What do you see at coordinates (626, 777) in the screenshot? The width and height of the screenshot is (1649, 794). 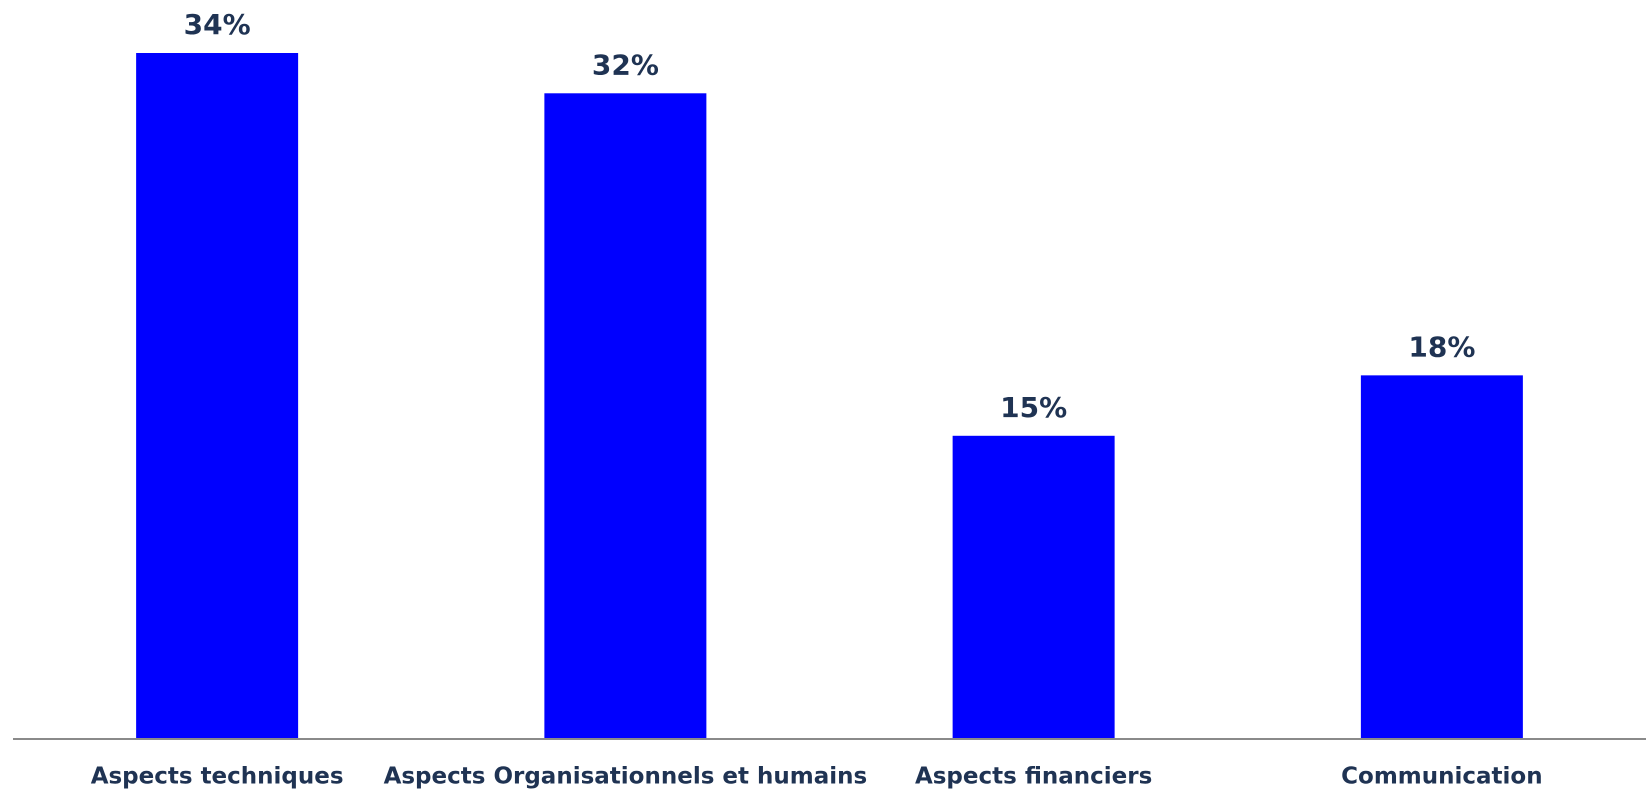 I see `x-tick-label: Aspects Organisationnels et humains` at bounding box center [626, 777].